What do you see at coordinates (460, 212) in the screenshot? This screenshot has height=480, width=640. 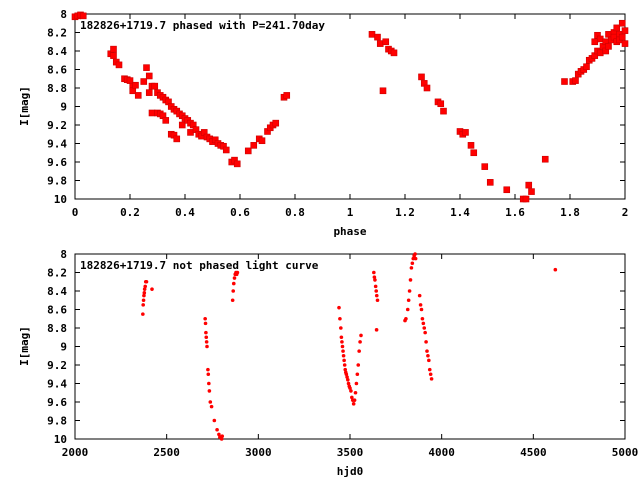 I see `x-tick-label: 1.4` at bounding box center [460, 212].